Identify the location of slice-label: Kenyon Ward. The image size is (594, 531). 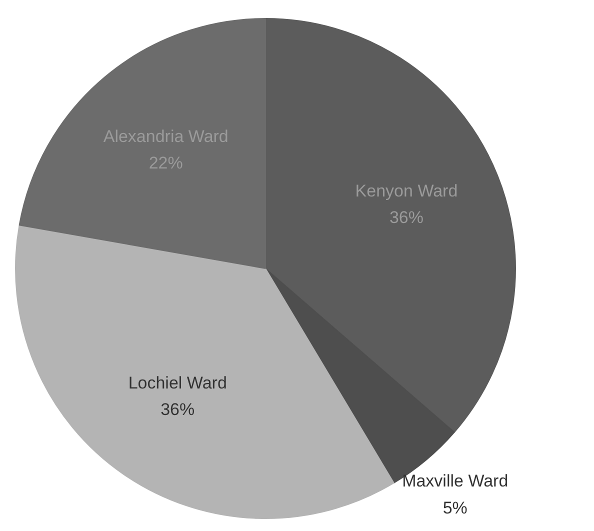
(406, 190).